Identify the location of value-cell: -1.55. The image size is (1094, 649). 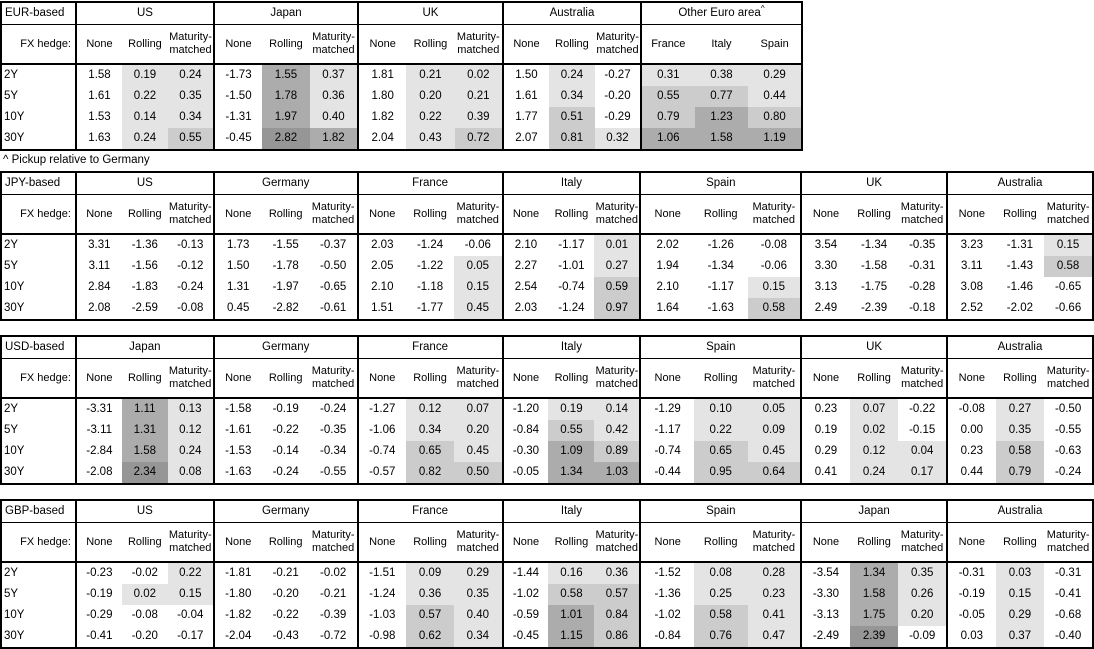
(285, 244).